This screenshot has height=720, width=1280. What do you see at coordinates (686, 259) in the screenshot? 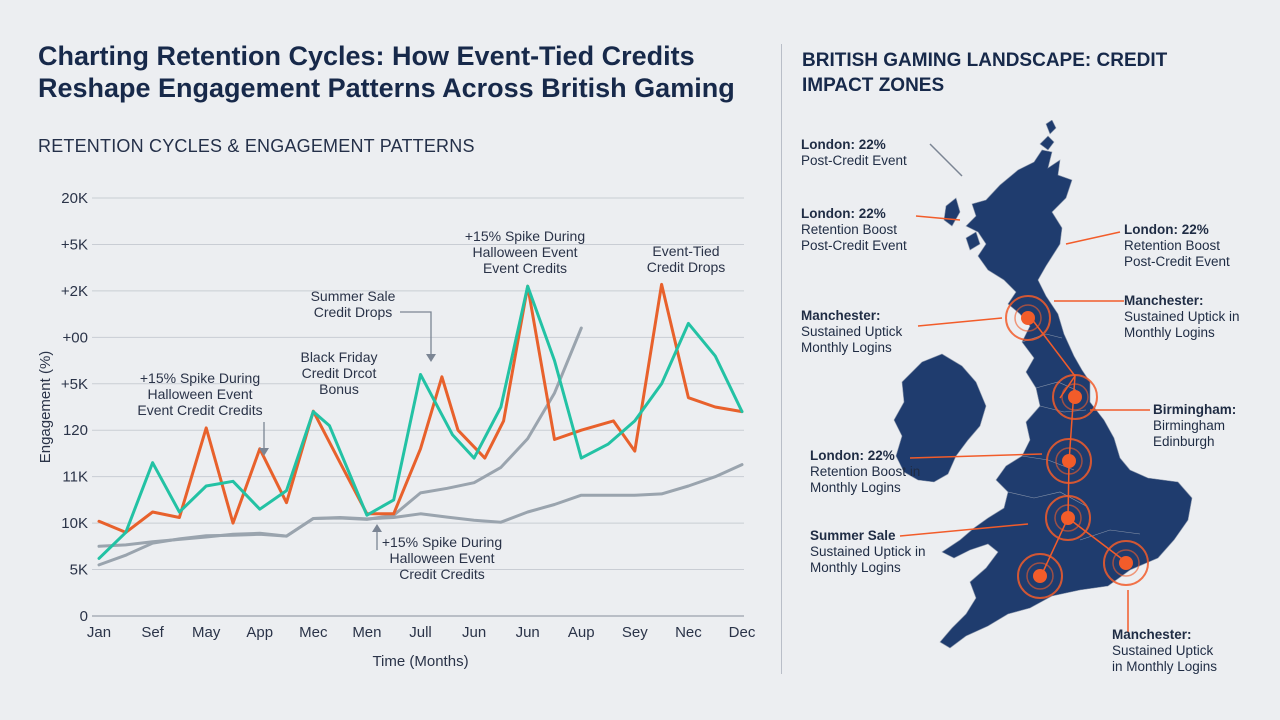
I see `chart-annotation: Event-Tied Credit Drops` at bounding box center [686, 259].